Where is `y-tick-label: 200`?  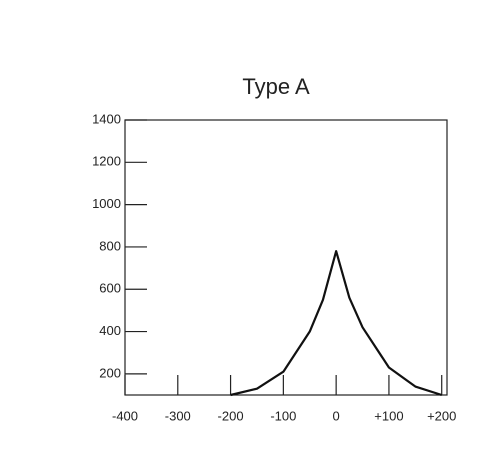 y-tick-label: 200 is located at coordinates (110, 372).